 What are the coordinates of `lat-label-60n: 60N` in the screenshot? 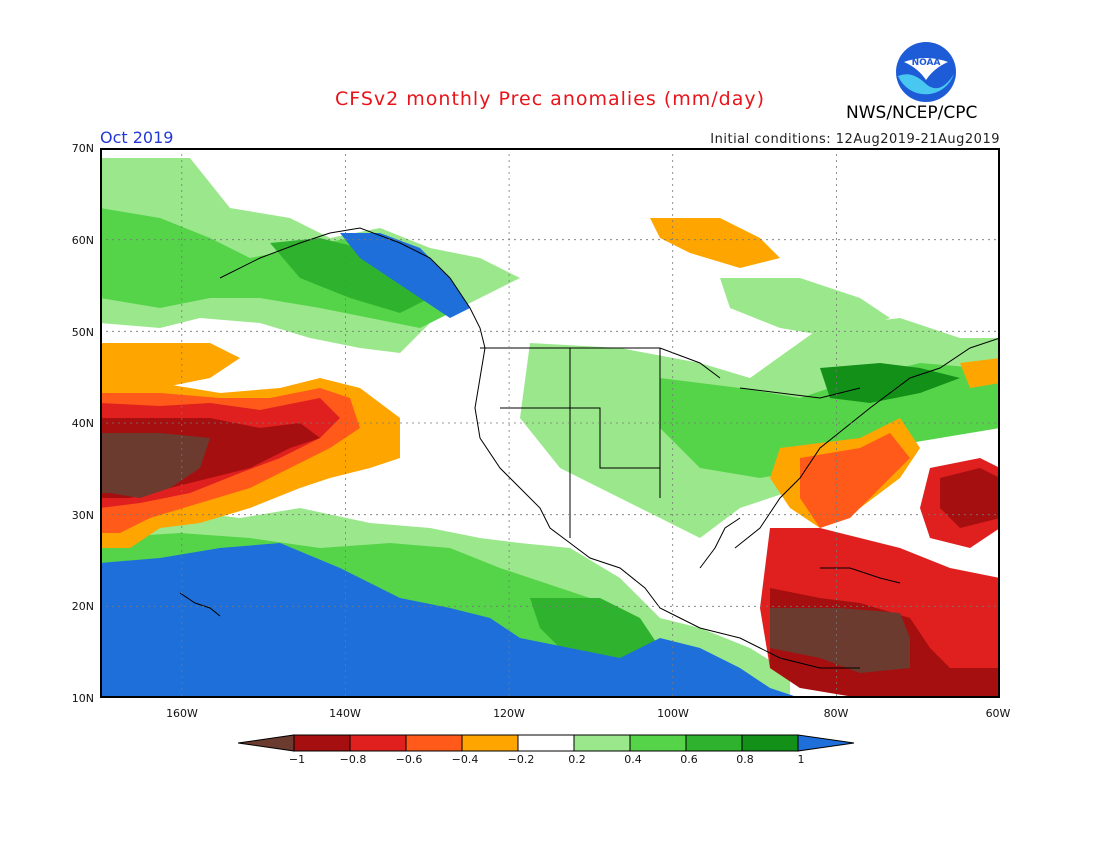 It's located at (82, 240).